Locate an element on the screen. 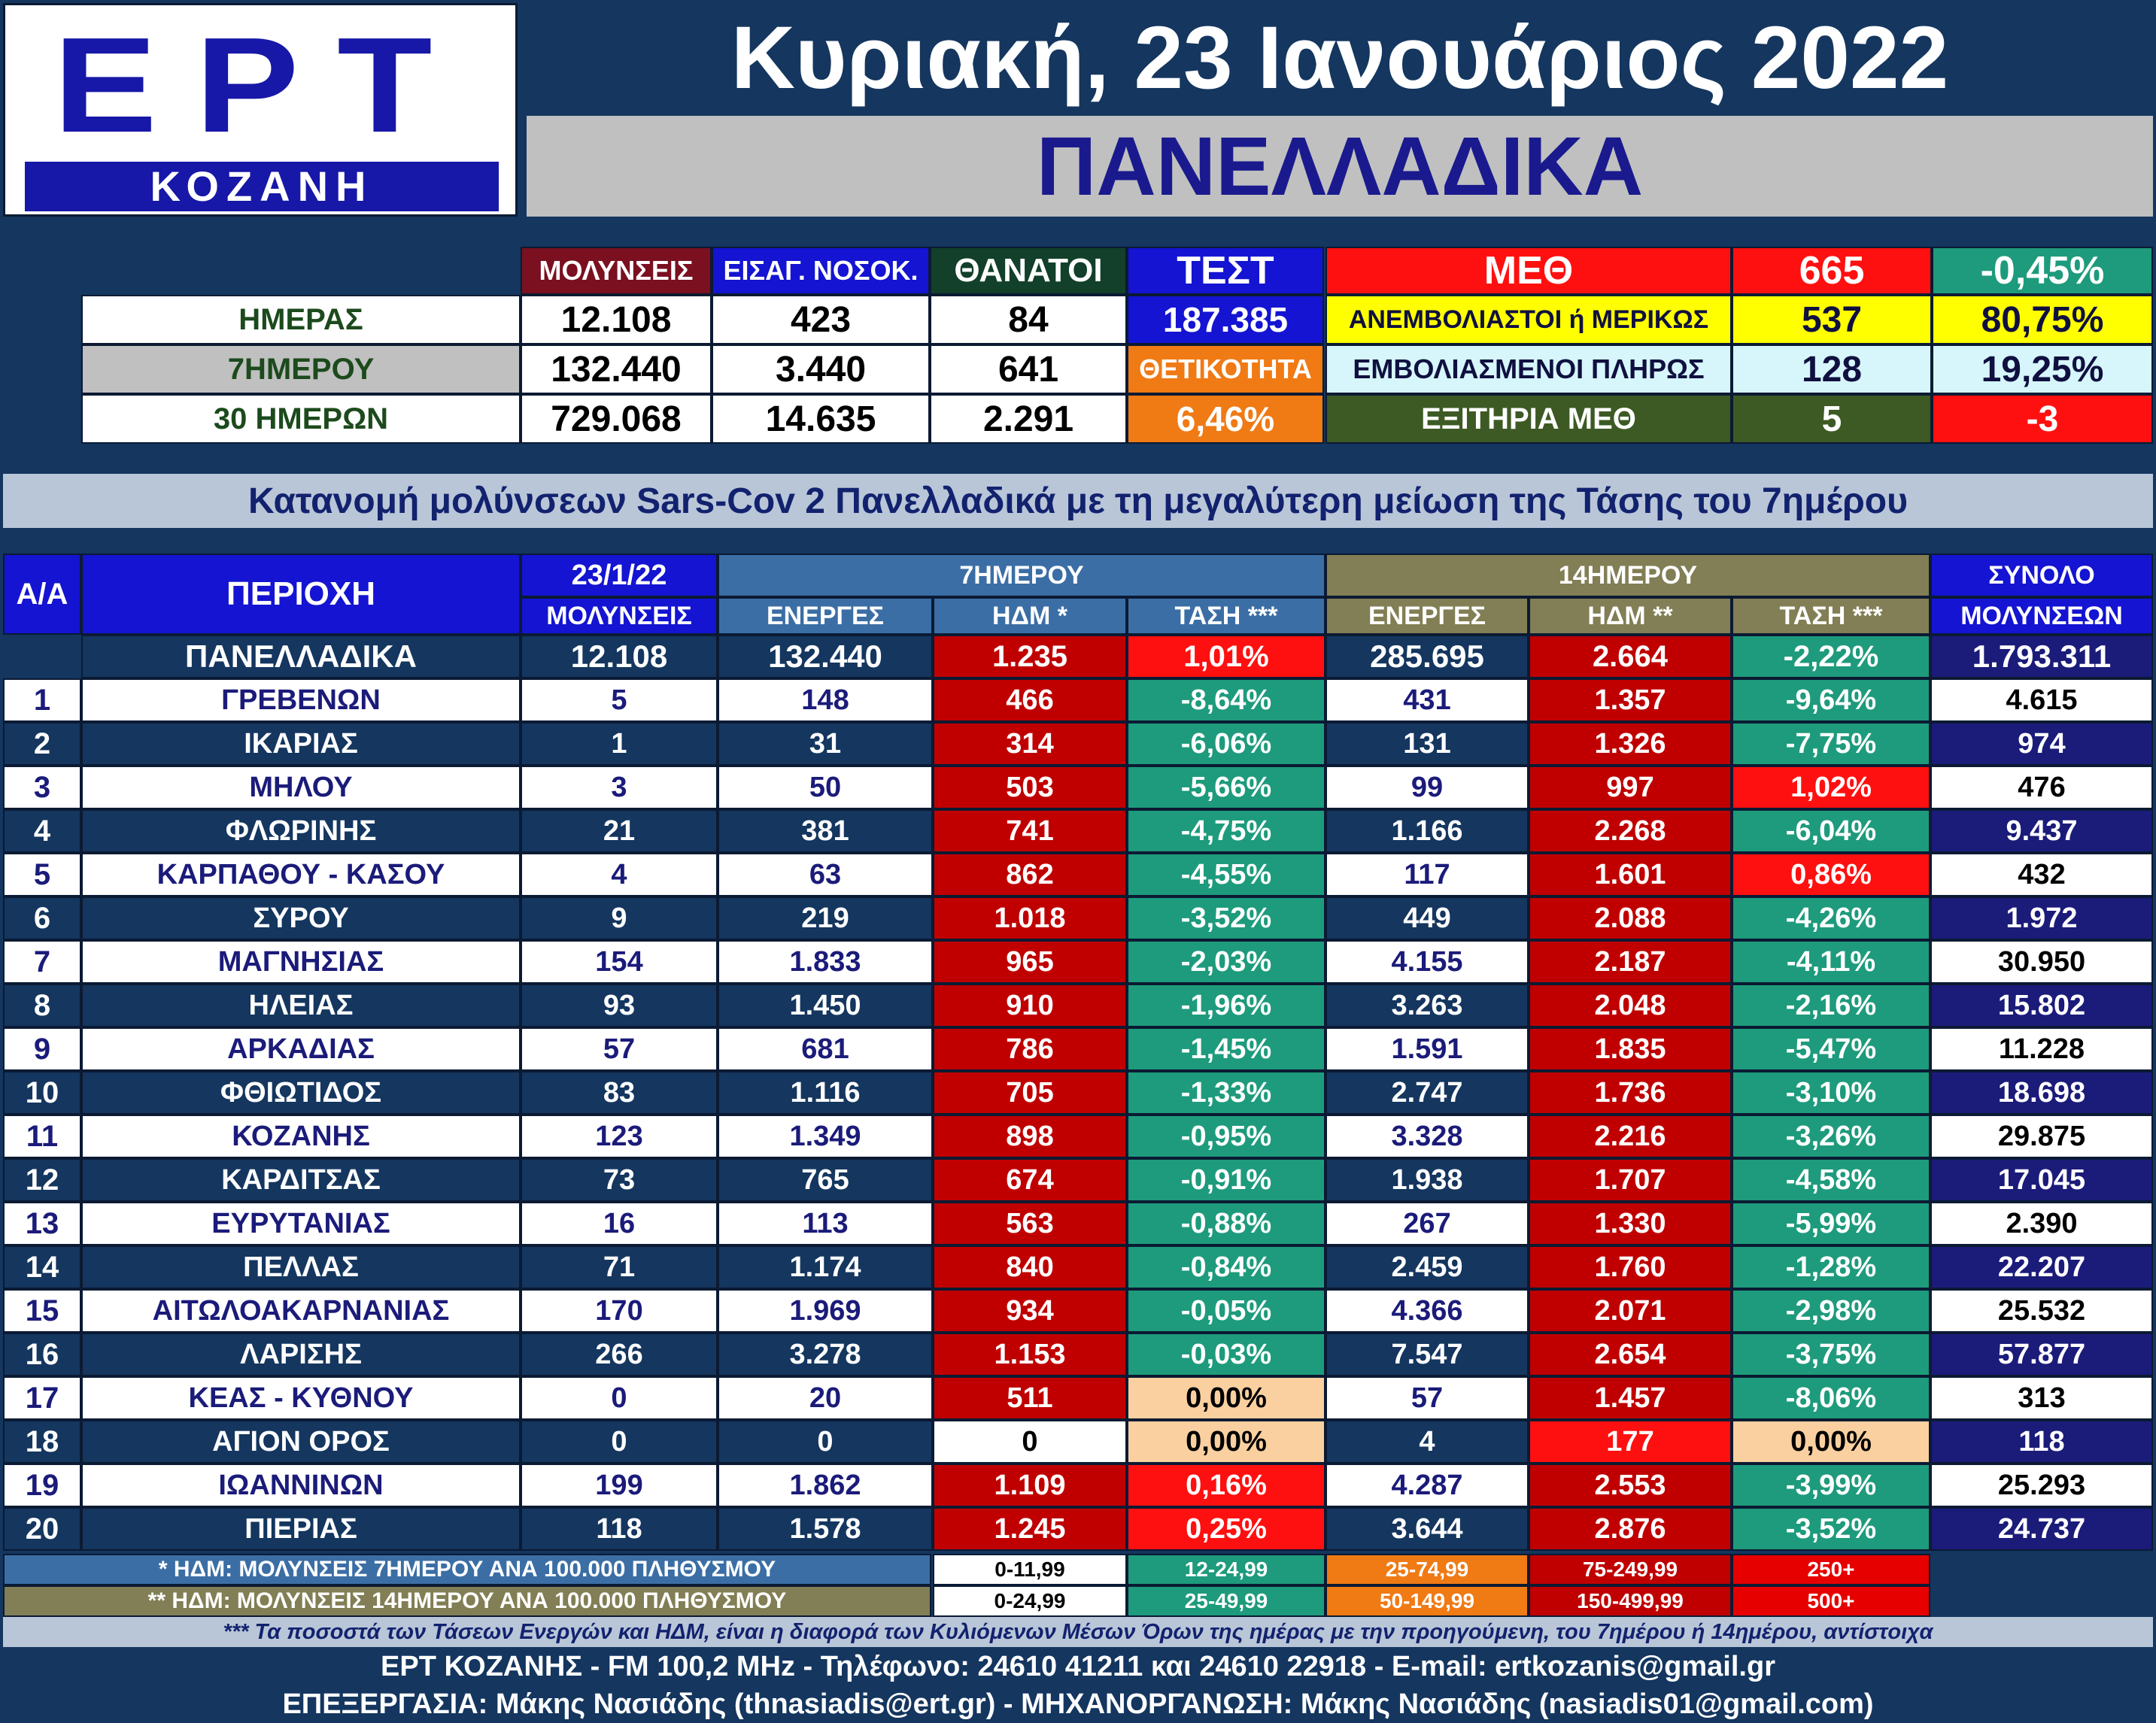 Image resolution: width=2156 pixels, height=1723 pixels. row-region: ΦΘΙΩΤΙΔΟΣ is located at coordinates (301, 1093).